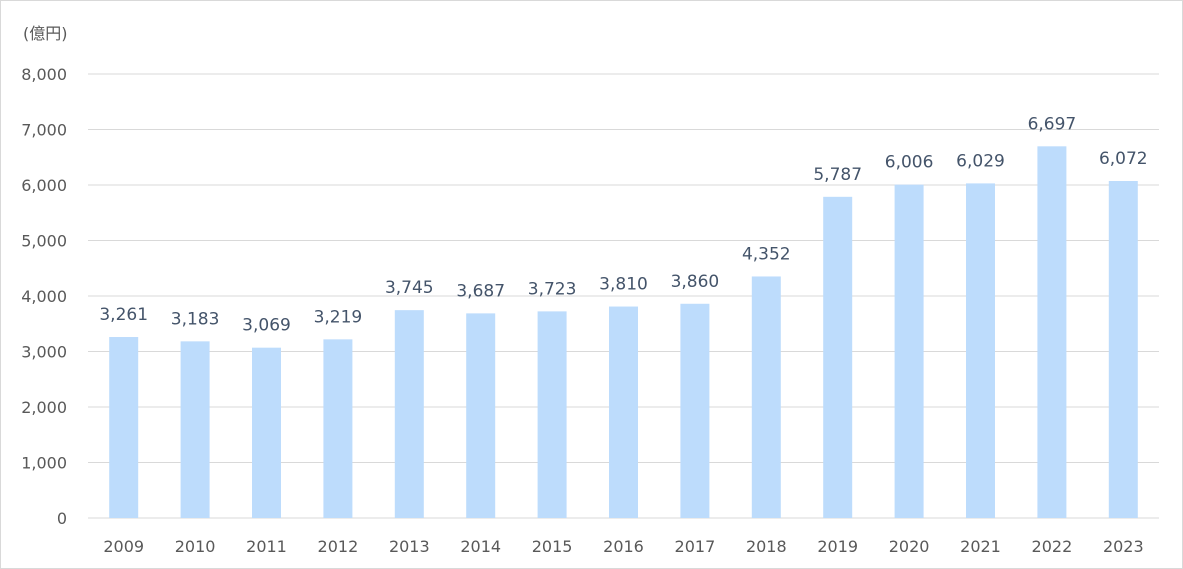  What do you see at coordinates (62, 518) in the screenshot?
I see `y-tick-label: 0` at bounding box center [62, 518].